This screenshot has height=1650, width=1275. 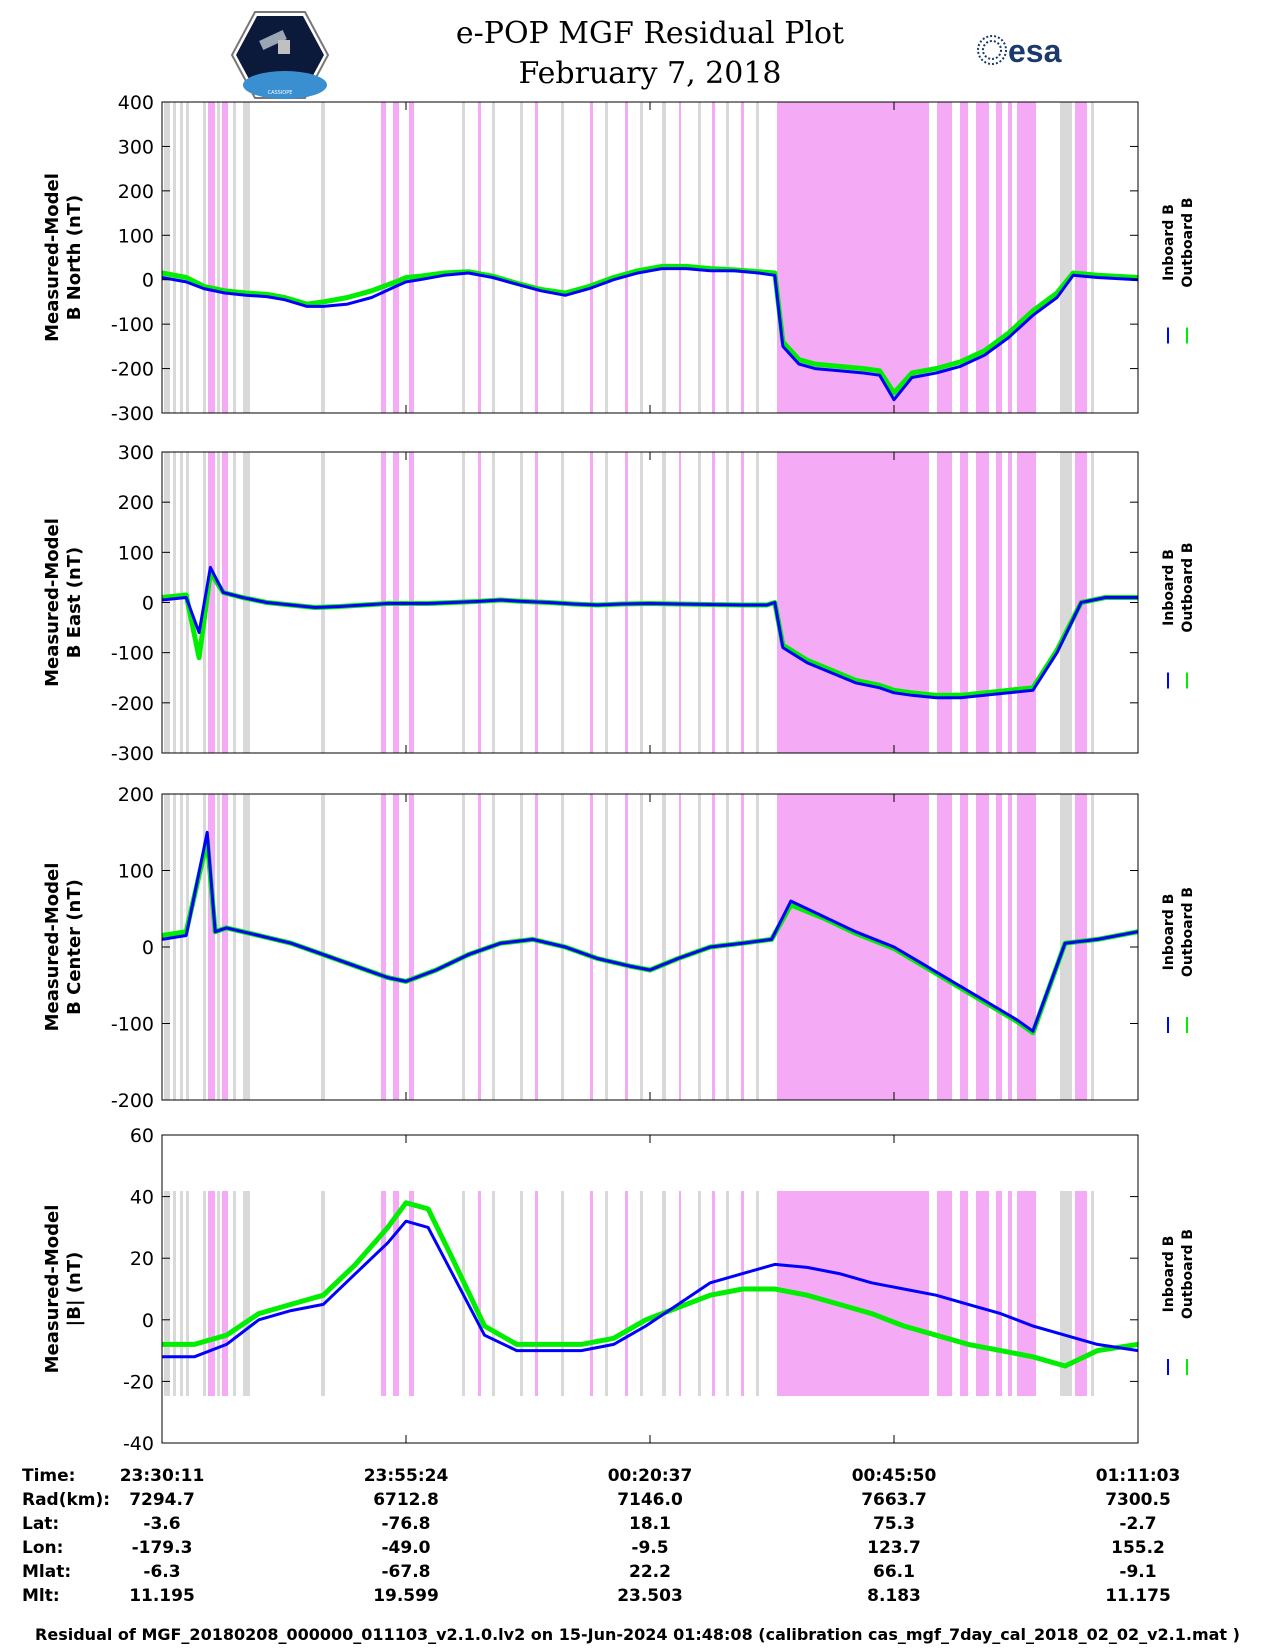 I want to click on info-row-value: 6712.8, so click(x=406, y=1500).